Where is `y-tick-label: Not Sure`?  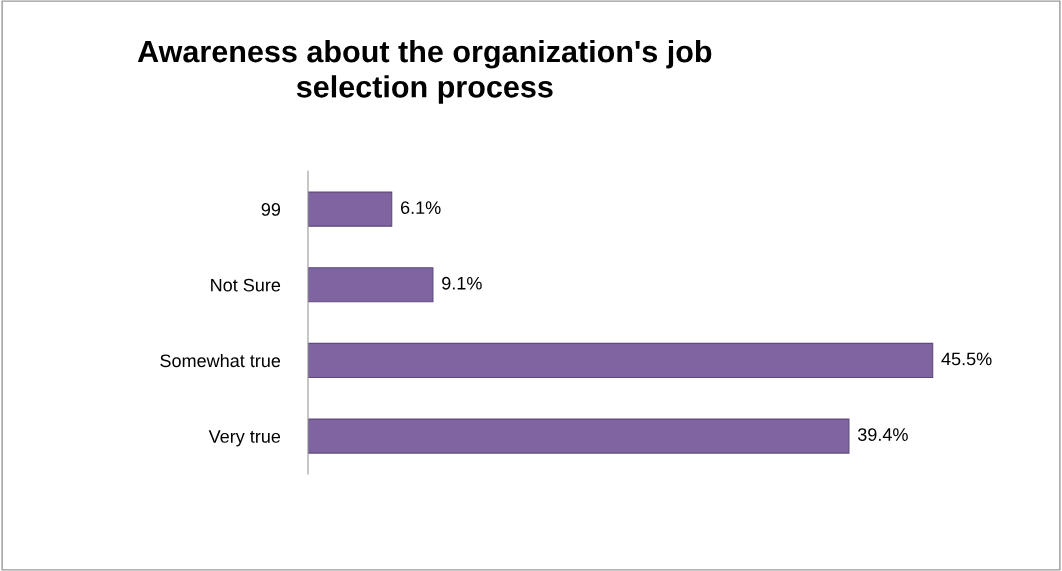 y-tick-label: Not Sure is located at coordinates (246, 285).